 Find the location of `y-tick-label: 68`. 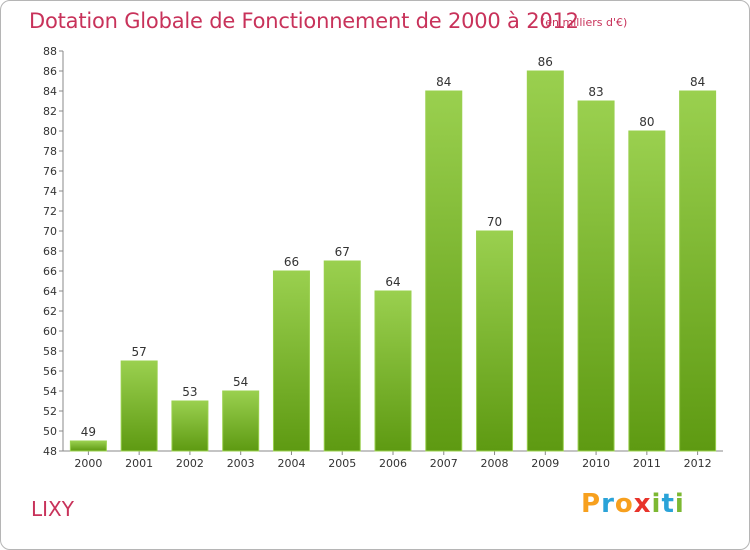

y-tick-label: 68 is located at coordinates (50, 251).